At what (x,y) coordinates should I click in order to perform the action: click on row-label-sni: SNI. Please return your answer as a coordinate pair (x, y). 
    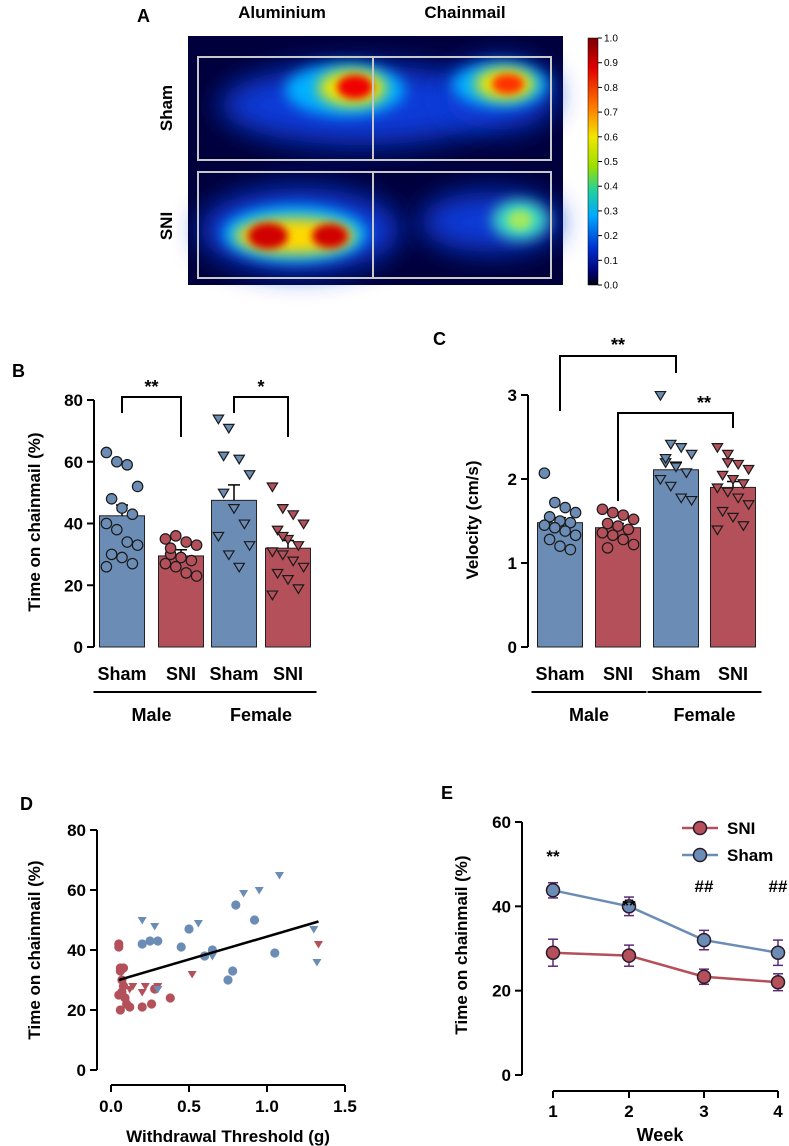
    Looking at the image, I should click on (166, 226).